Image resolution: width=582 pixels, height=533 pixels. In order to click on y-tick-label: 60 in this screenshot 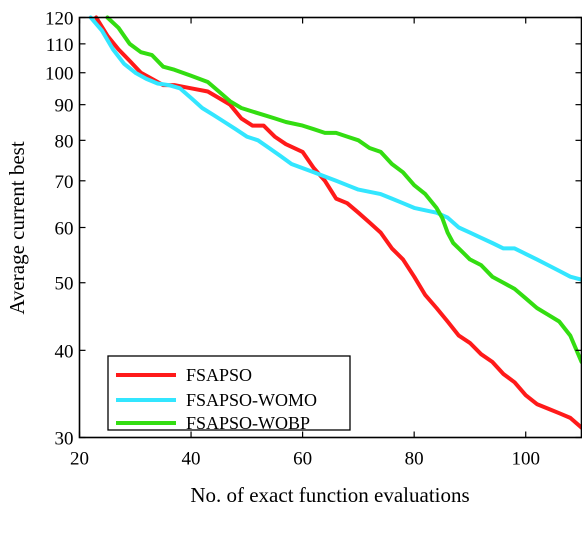, I will do `click(64, 229)`.